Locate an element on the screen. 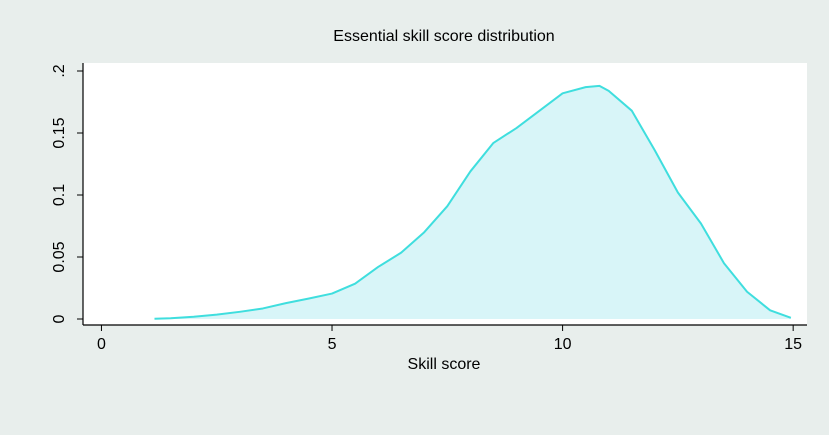 This screenshot has width=829, height=435. y-tick-label: 0.15 is located at coordinates (59, 132).